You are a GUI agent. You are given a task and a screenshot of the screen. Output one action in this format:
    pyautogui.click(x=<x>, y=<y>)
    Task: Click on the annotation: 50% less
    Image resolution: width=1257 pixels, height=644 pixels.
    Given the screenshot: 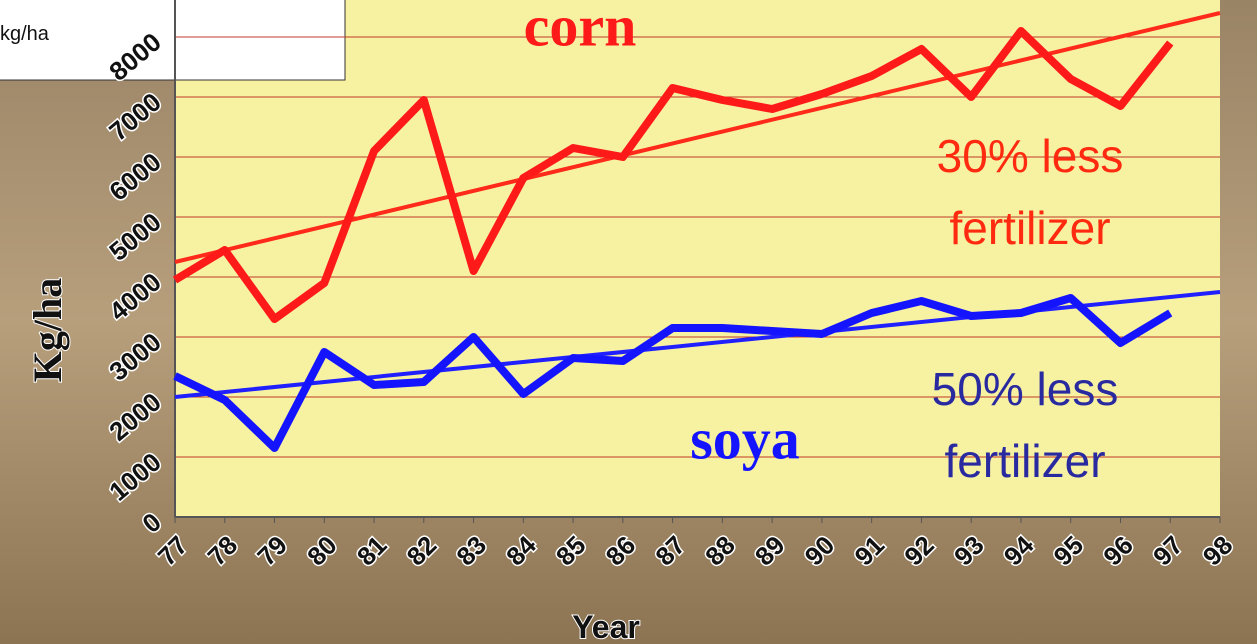 What is the action you would take?
    pyautogui.click(x=1025, y=389)
    